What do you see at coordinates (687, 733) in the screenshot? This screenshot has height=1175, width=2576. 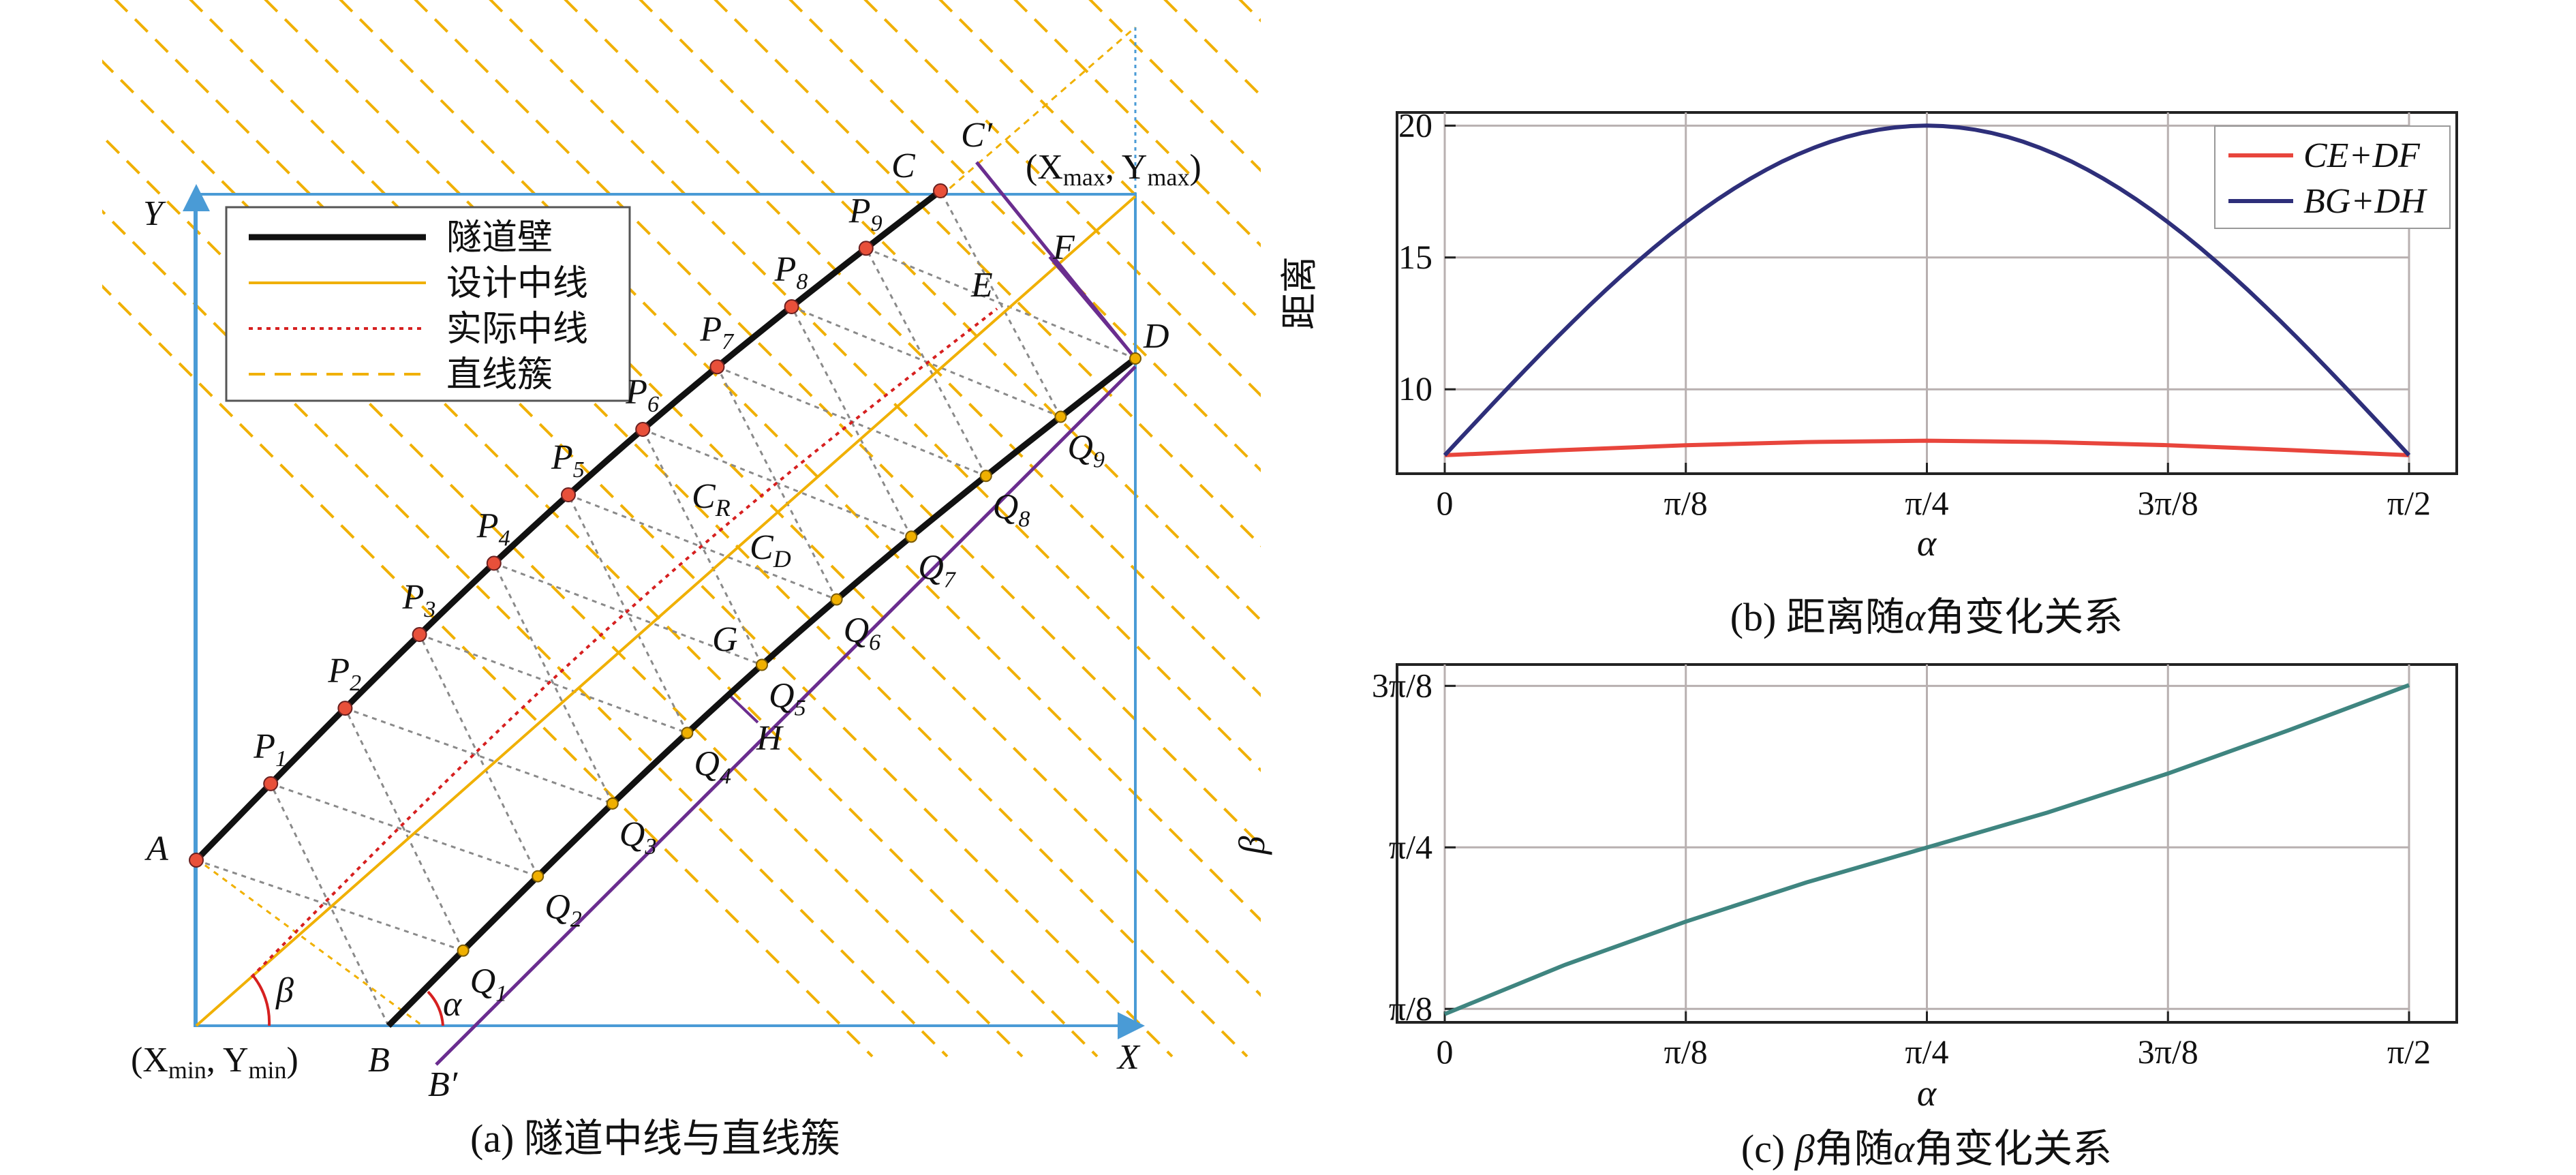 I see `point-q4` at bounding box center [687, 733].